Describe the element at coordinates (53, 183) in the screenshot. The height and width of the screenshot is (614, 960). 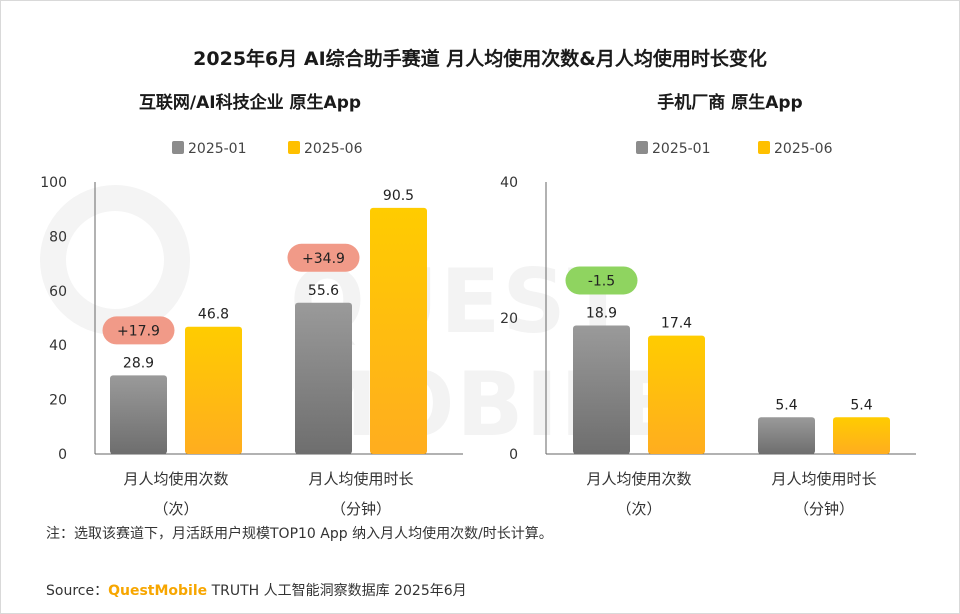
I see `chart-0-y-tick: 100` at that location.